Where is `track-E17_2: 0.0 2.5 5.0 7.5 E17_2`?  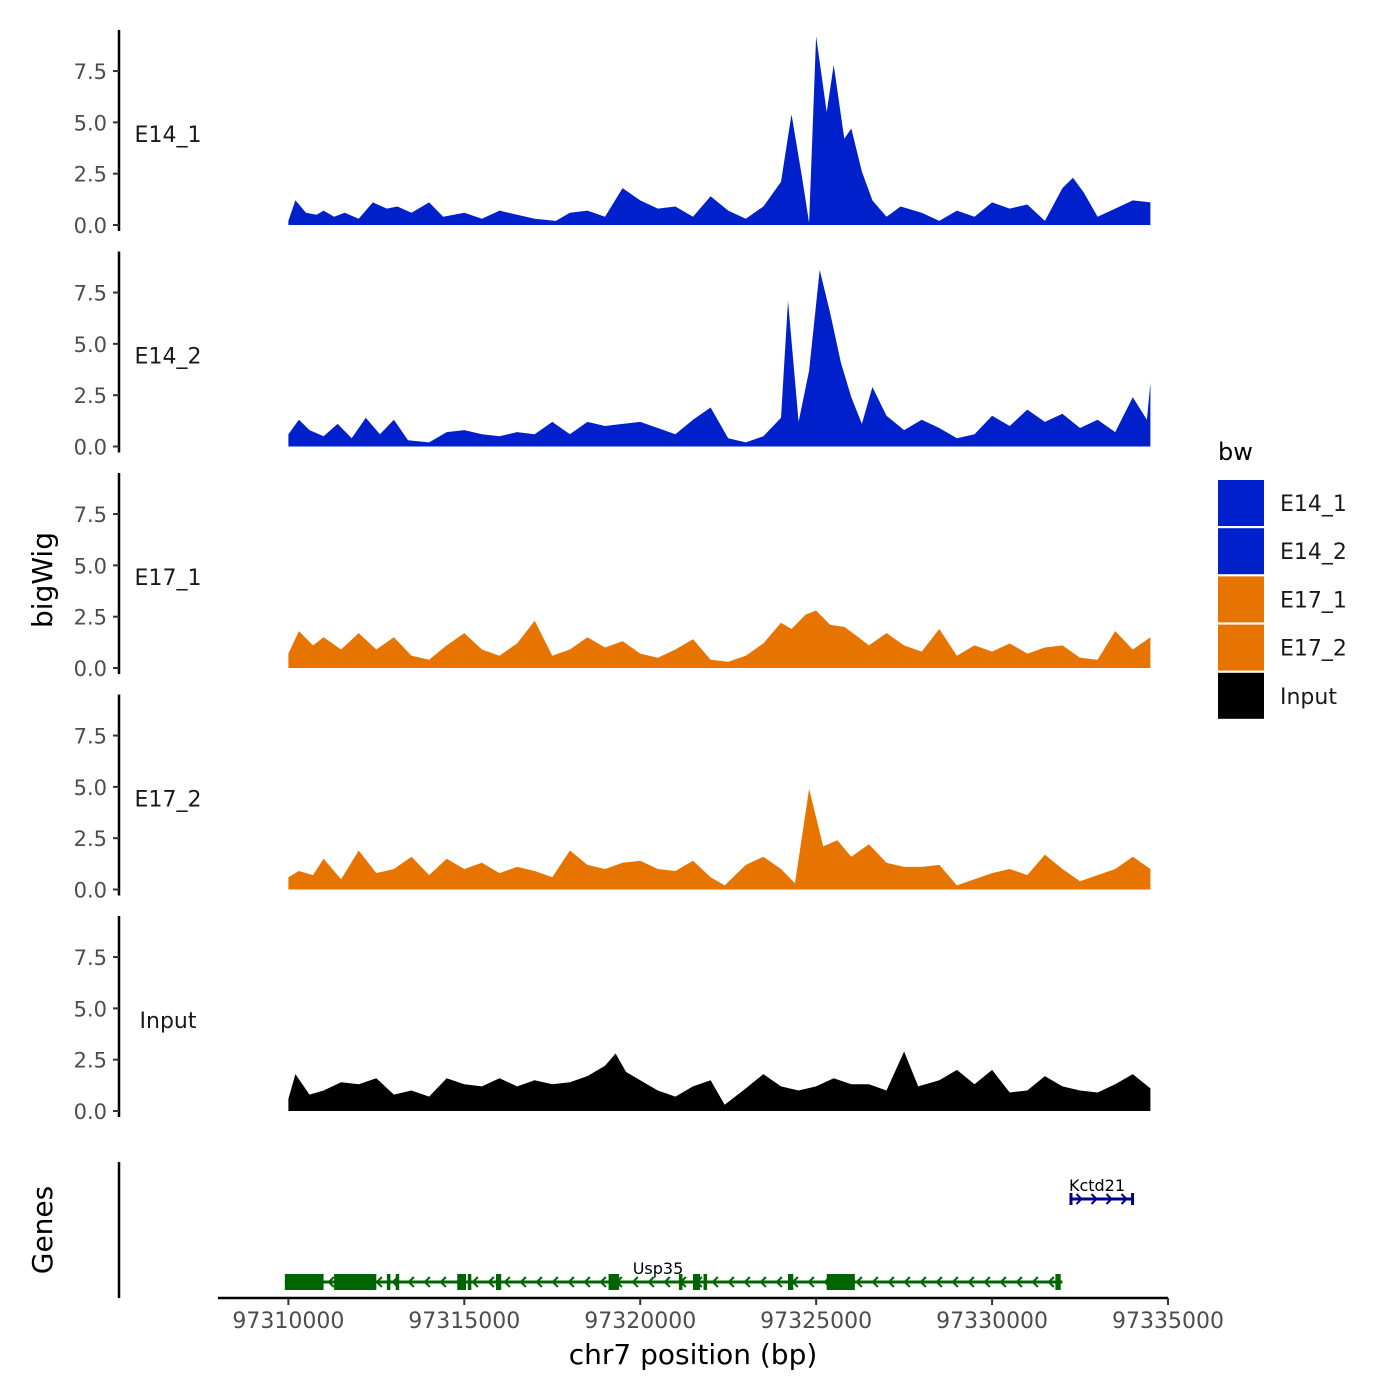
track-E17_2: 0.0 2.5 5.0 7.5 E17_2 is located at coordinates (612, 798).